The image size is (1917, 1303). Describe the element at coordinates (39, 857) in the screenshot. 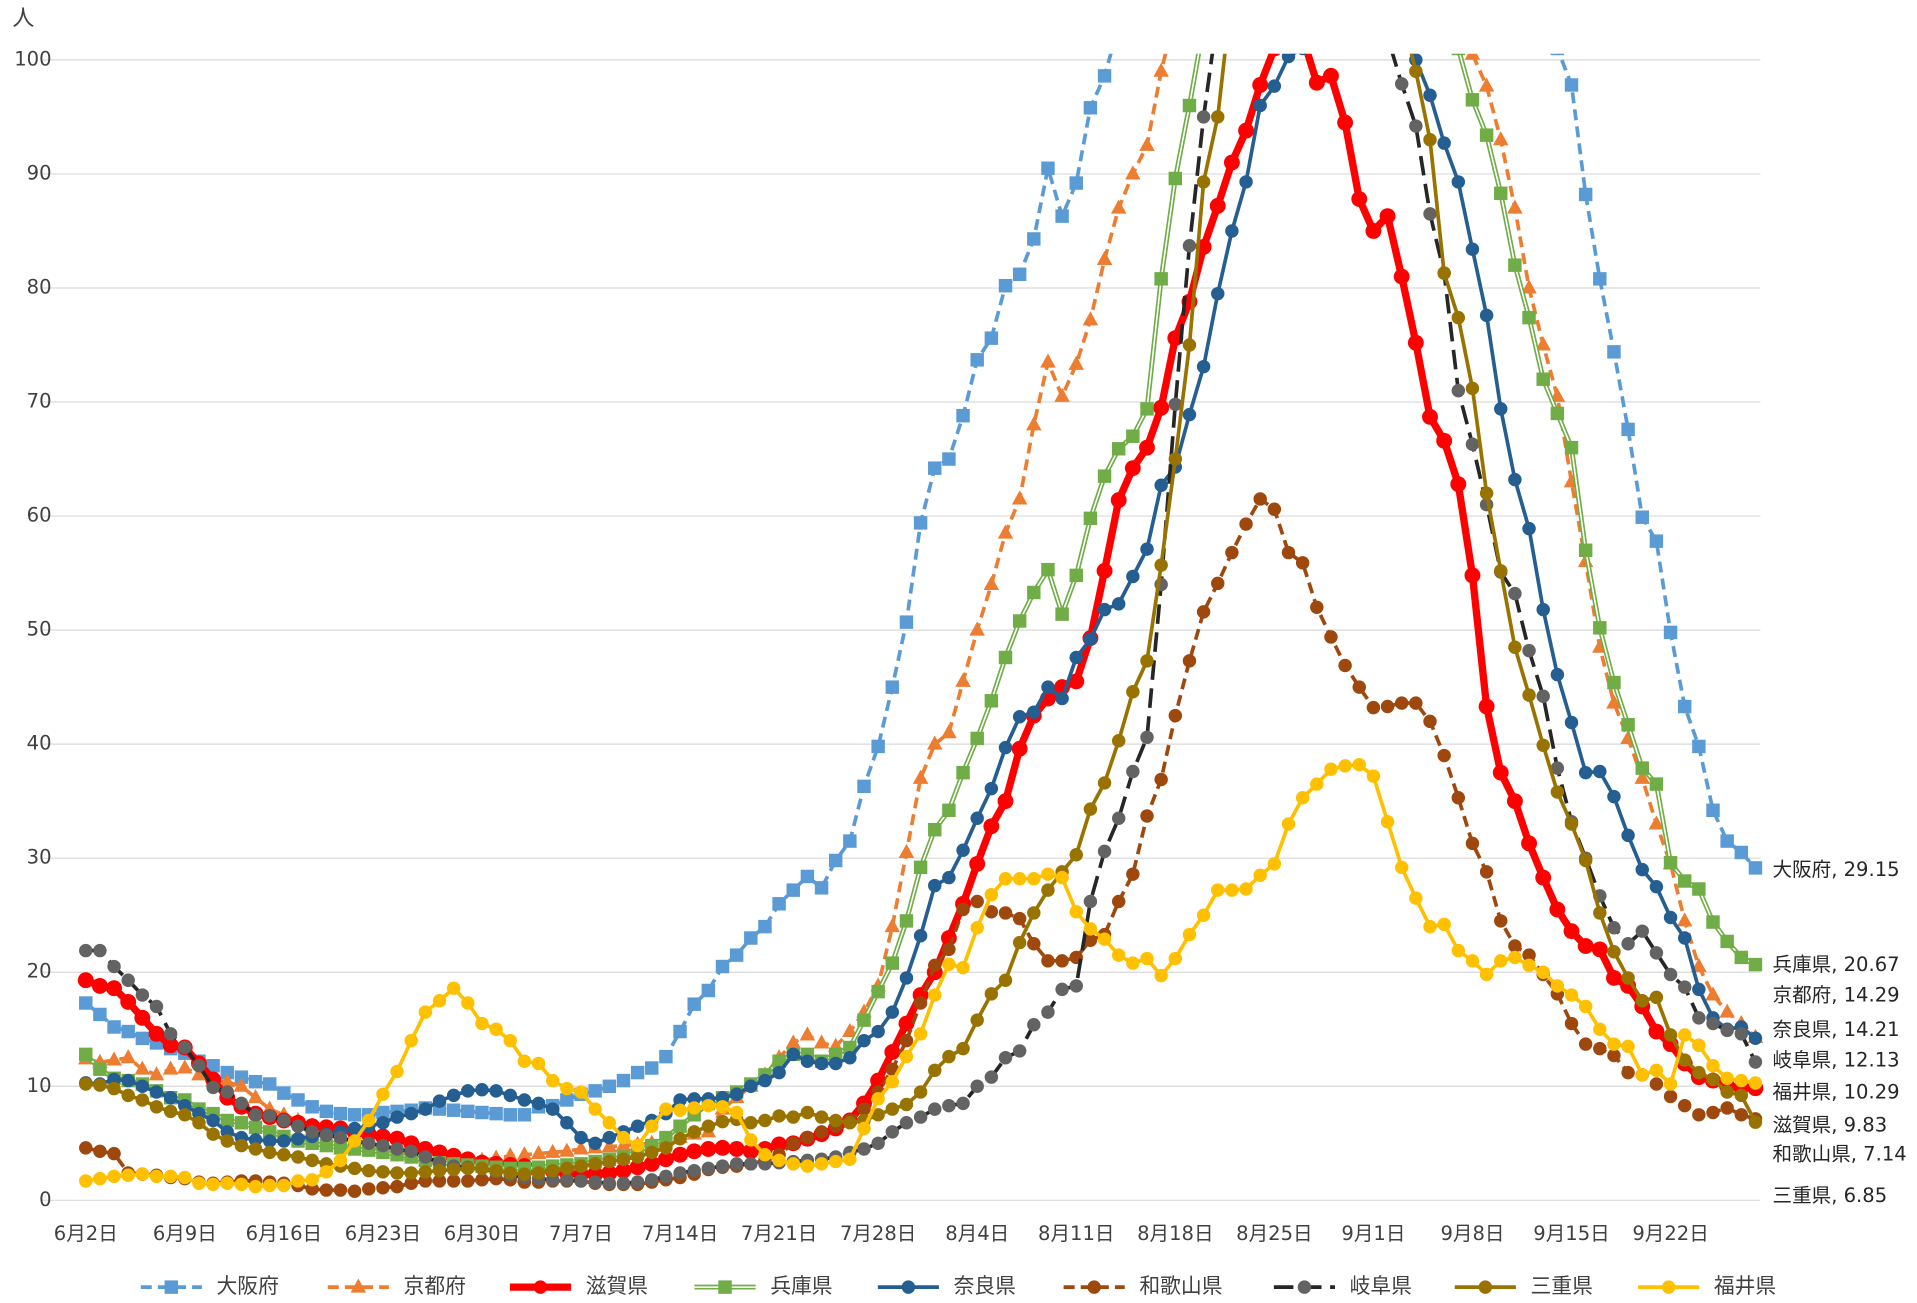

I see `y-tick-label: 30` at that location.